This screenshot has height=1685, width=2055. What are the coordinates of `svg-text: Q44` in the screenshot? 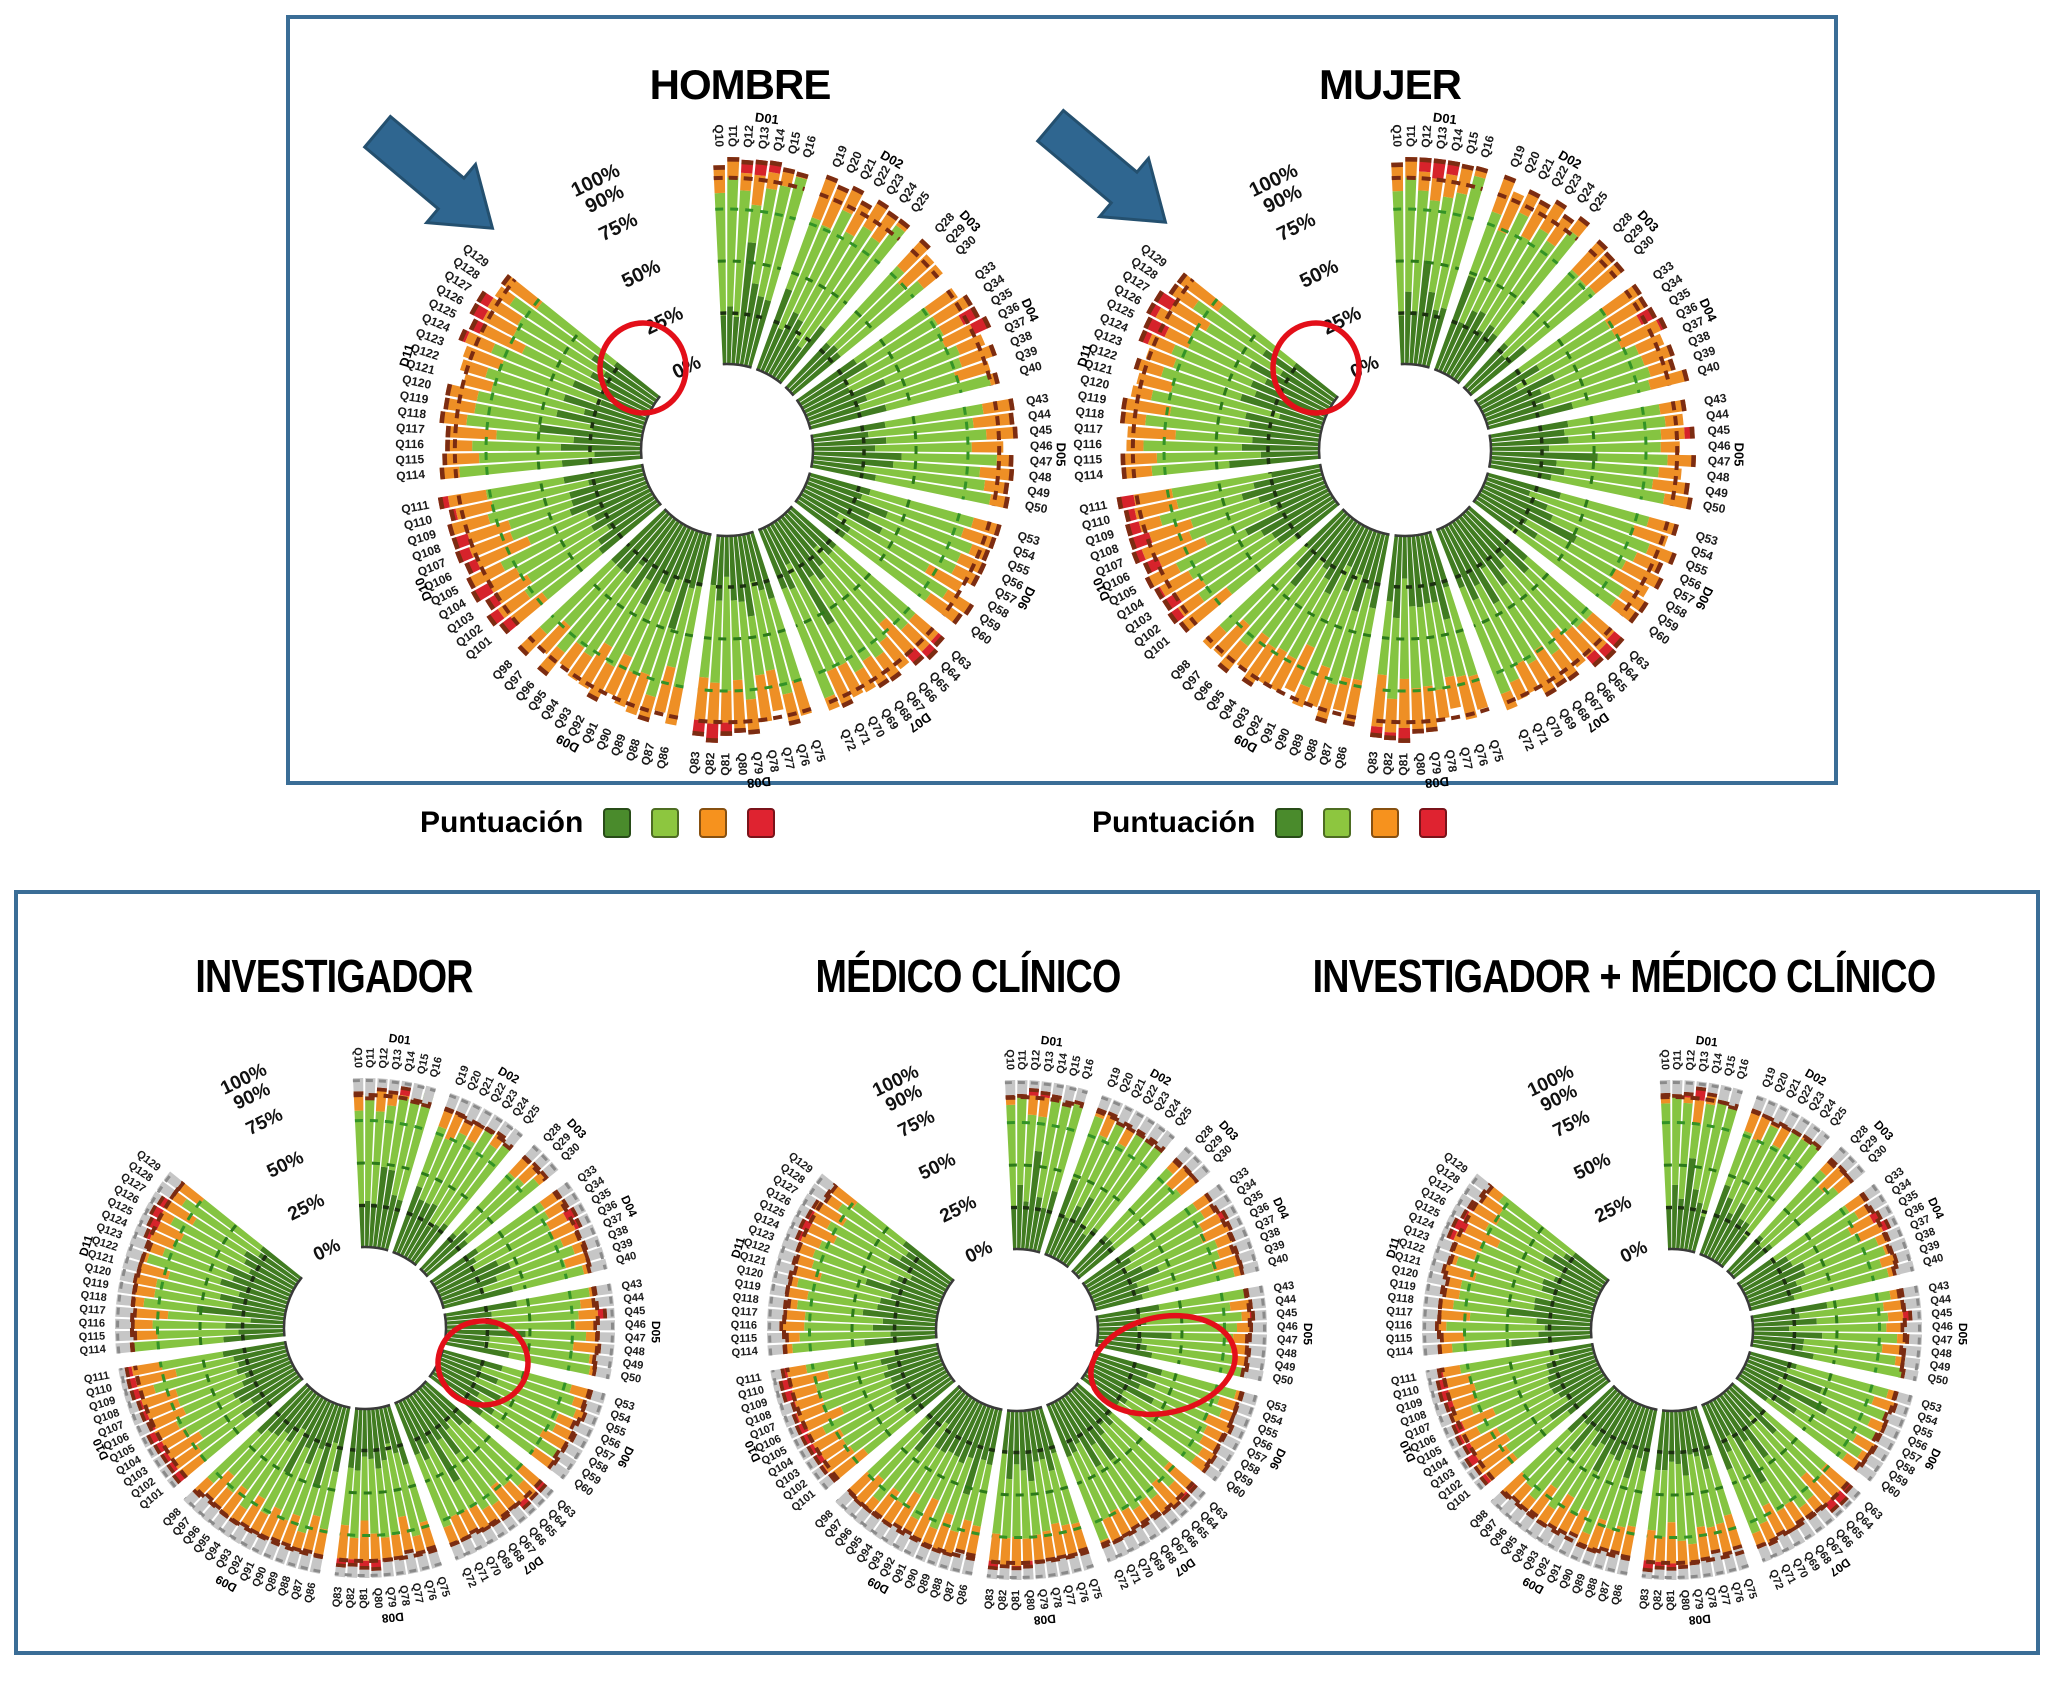 It's located at (1286, 1300).